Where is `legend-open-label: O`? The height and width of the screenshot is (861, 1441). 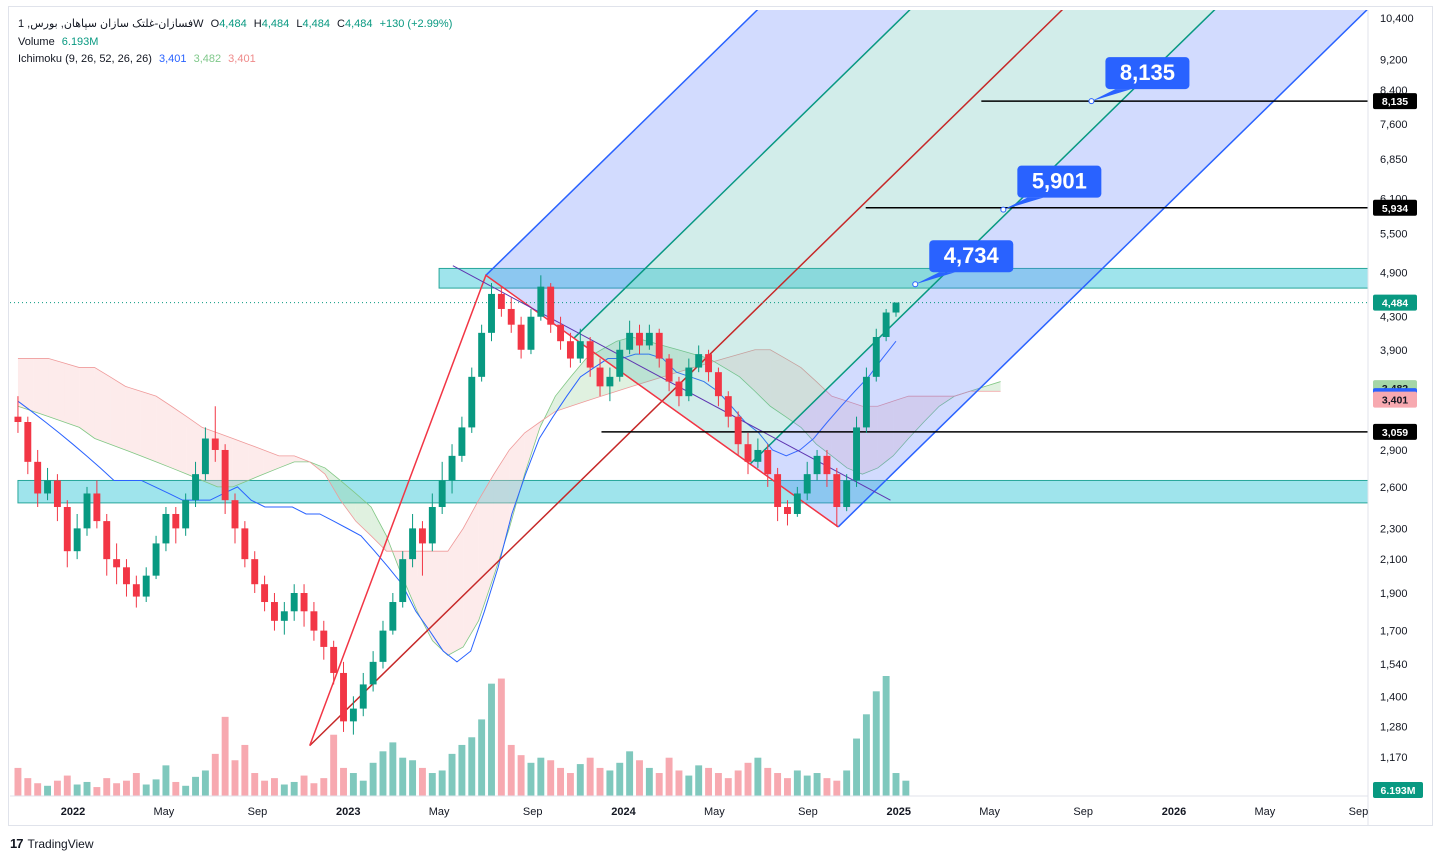 legend-open-label: O is located at coordinates (215, 24).